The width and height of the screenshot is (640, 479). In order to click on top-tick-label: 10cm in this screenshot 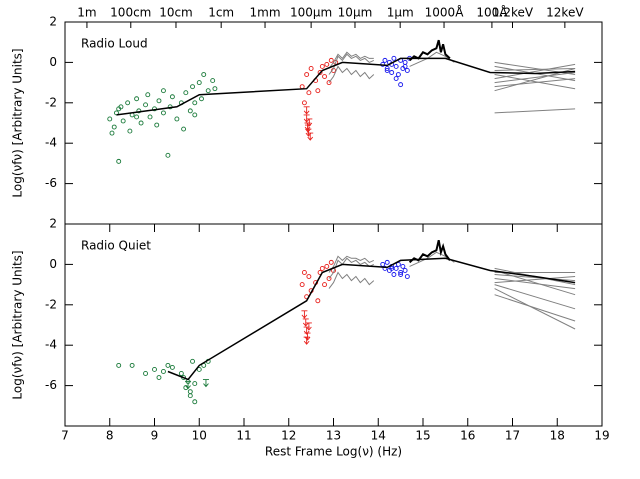, I will do `click(176, 13)`.